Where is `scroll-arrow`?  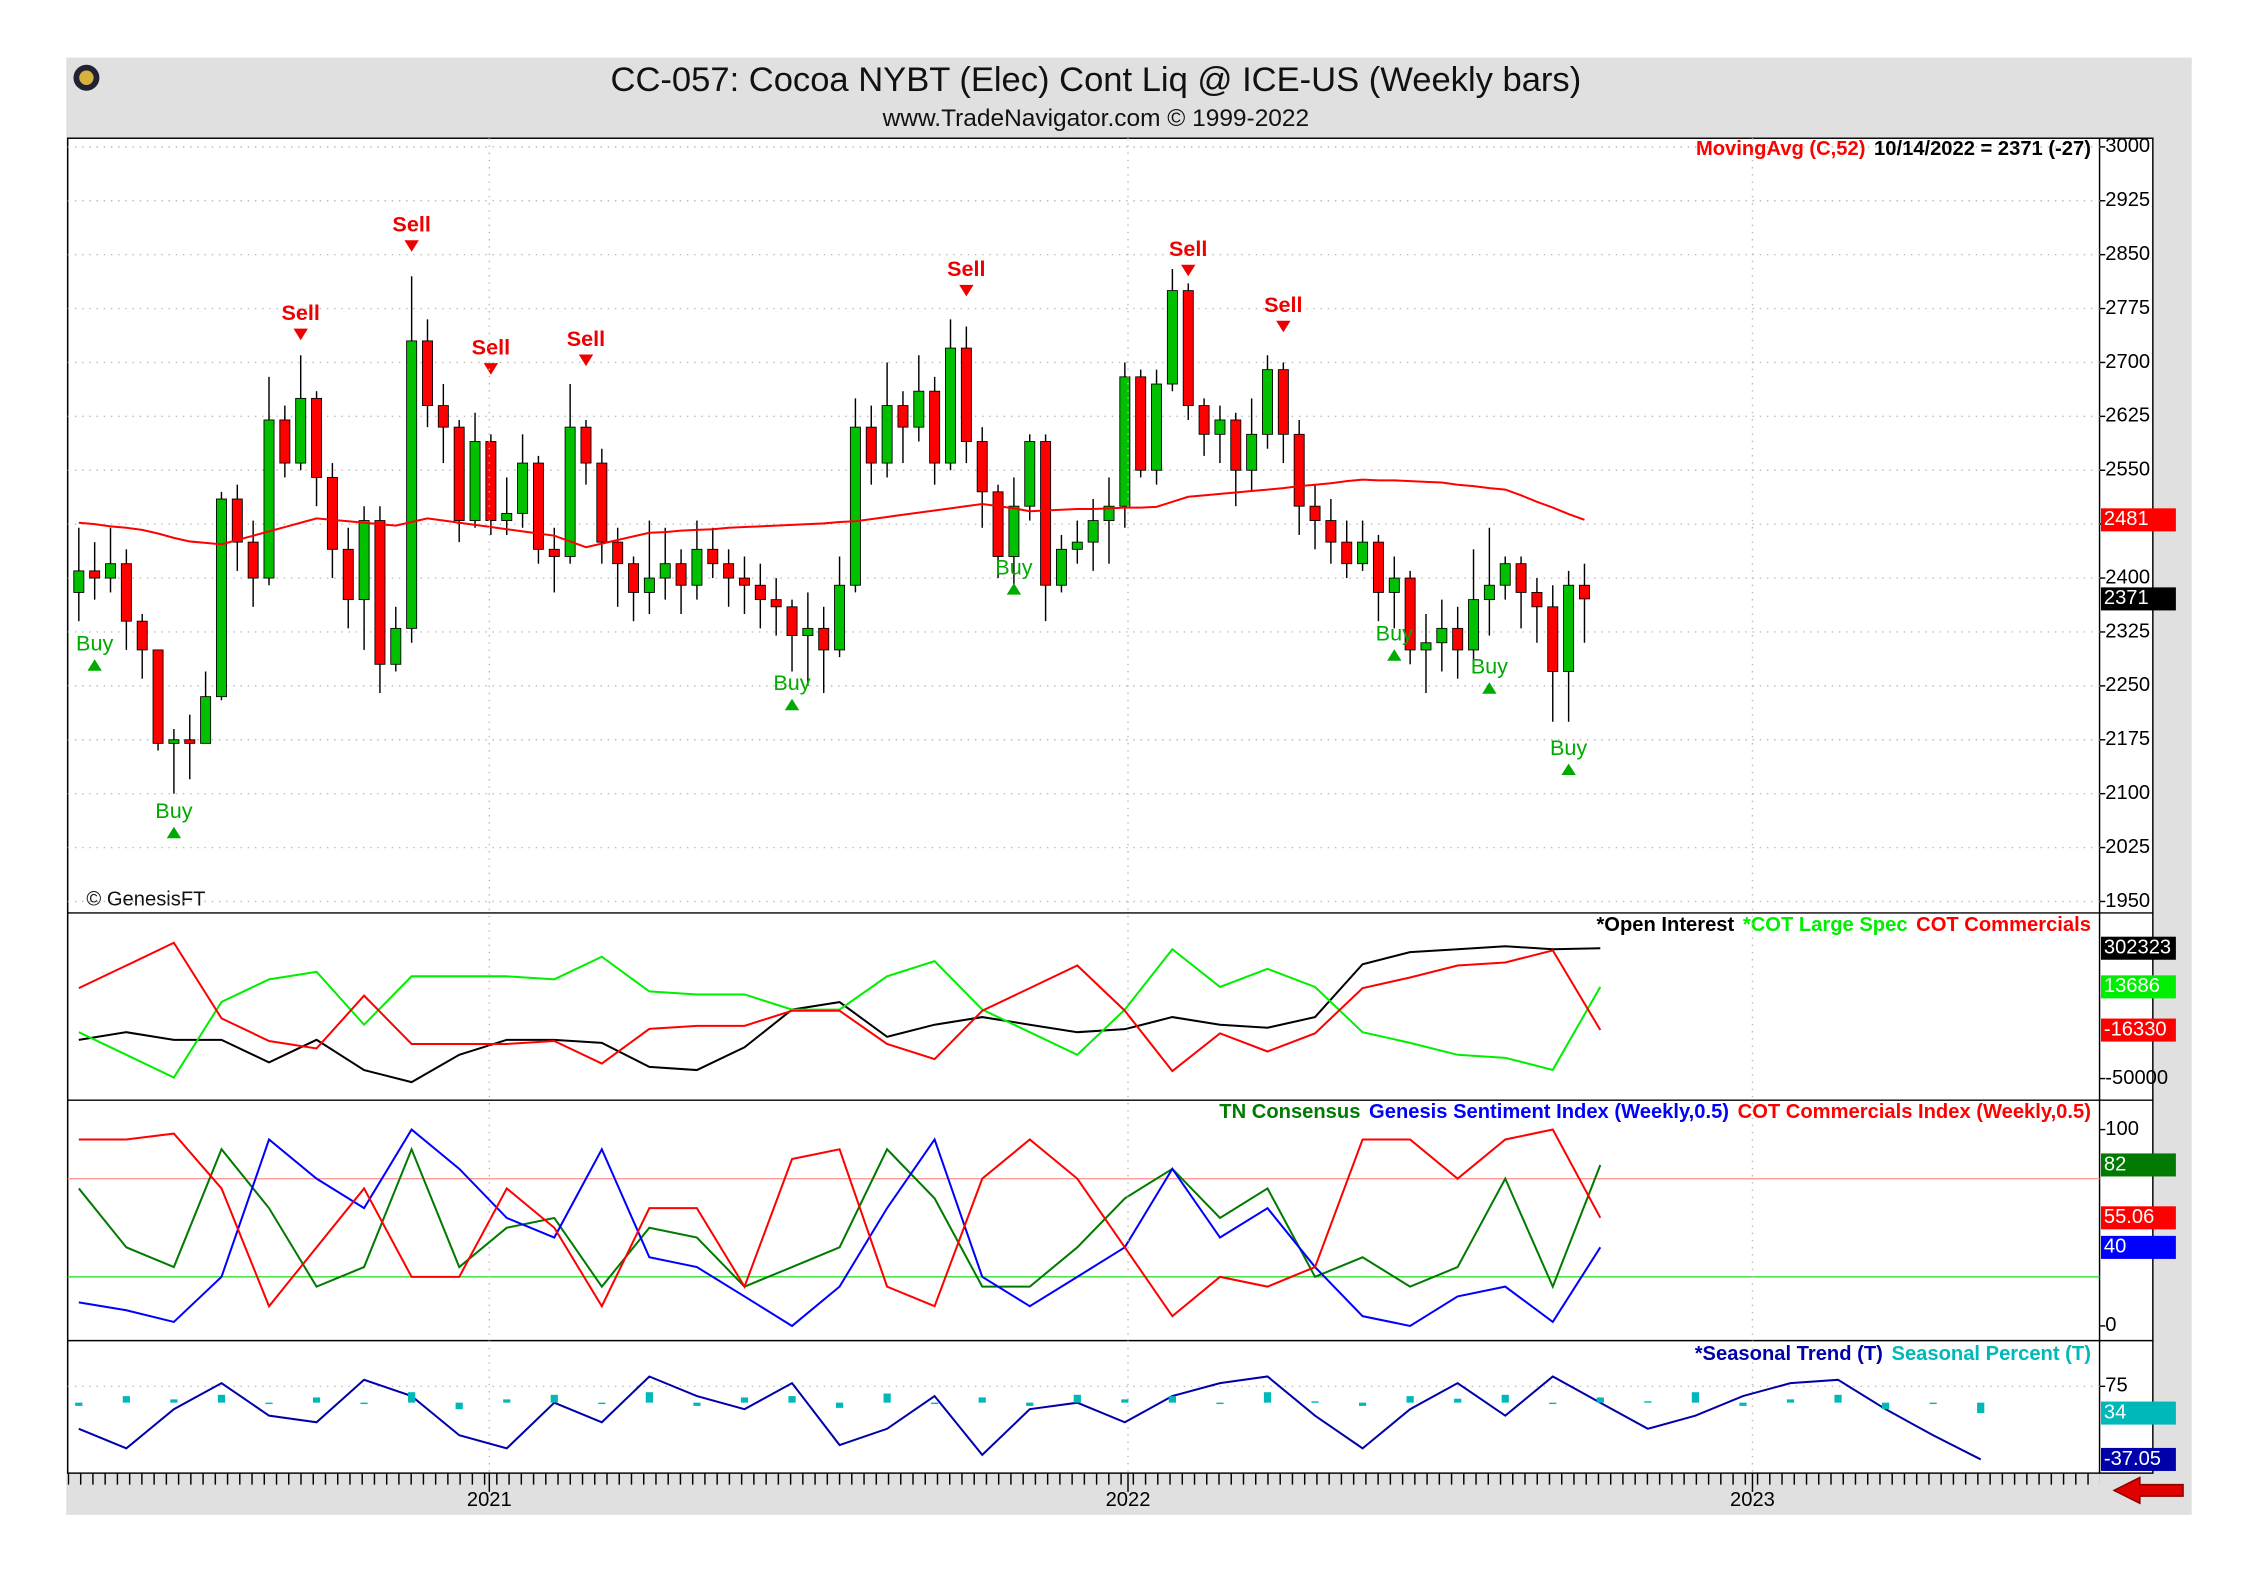 scroll-arrow is located at coordinates (2148, 1490).